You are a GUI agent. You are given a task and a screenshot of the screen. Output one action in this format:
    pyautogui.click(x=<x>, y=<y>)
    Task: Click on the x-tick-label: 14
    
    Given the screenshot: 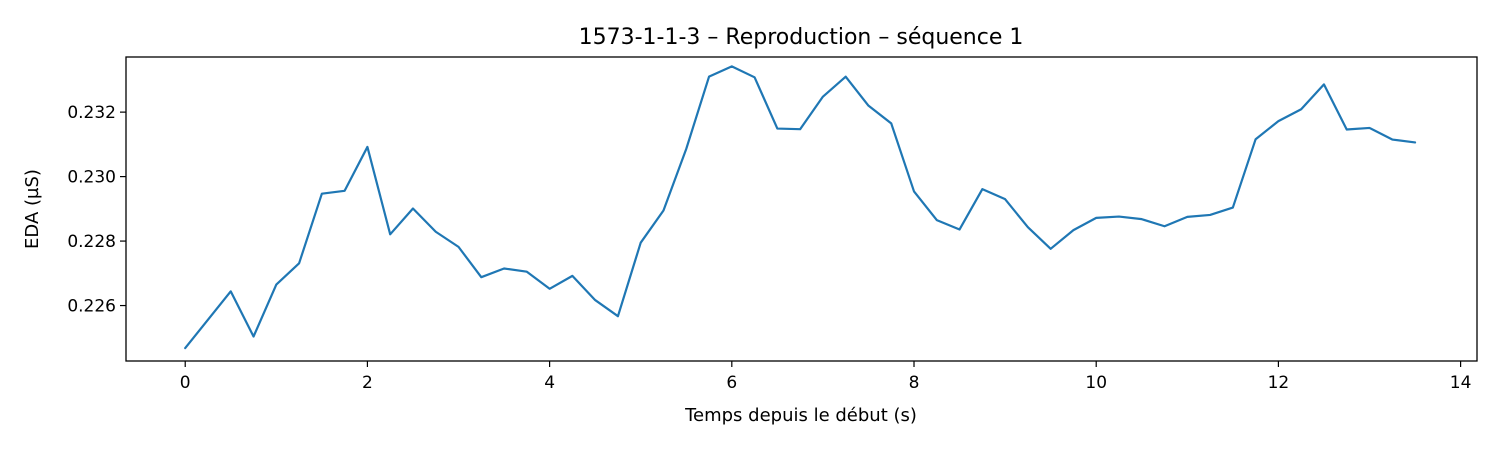 What is the action you would take?
    pyautogui.click(x=1461, y=383)
    